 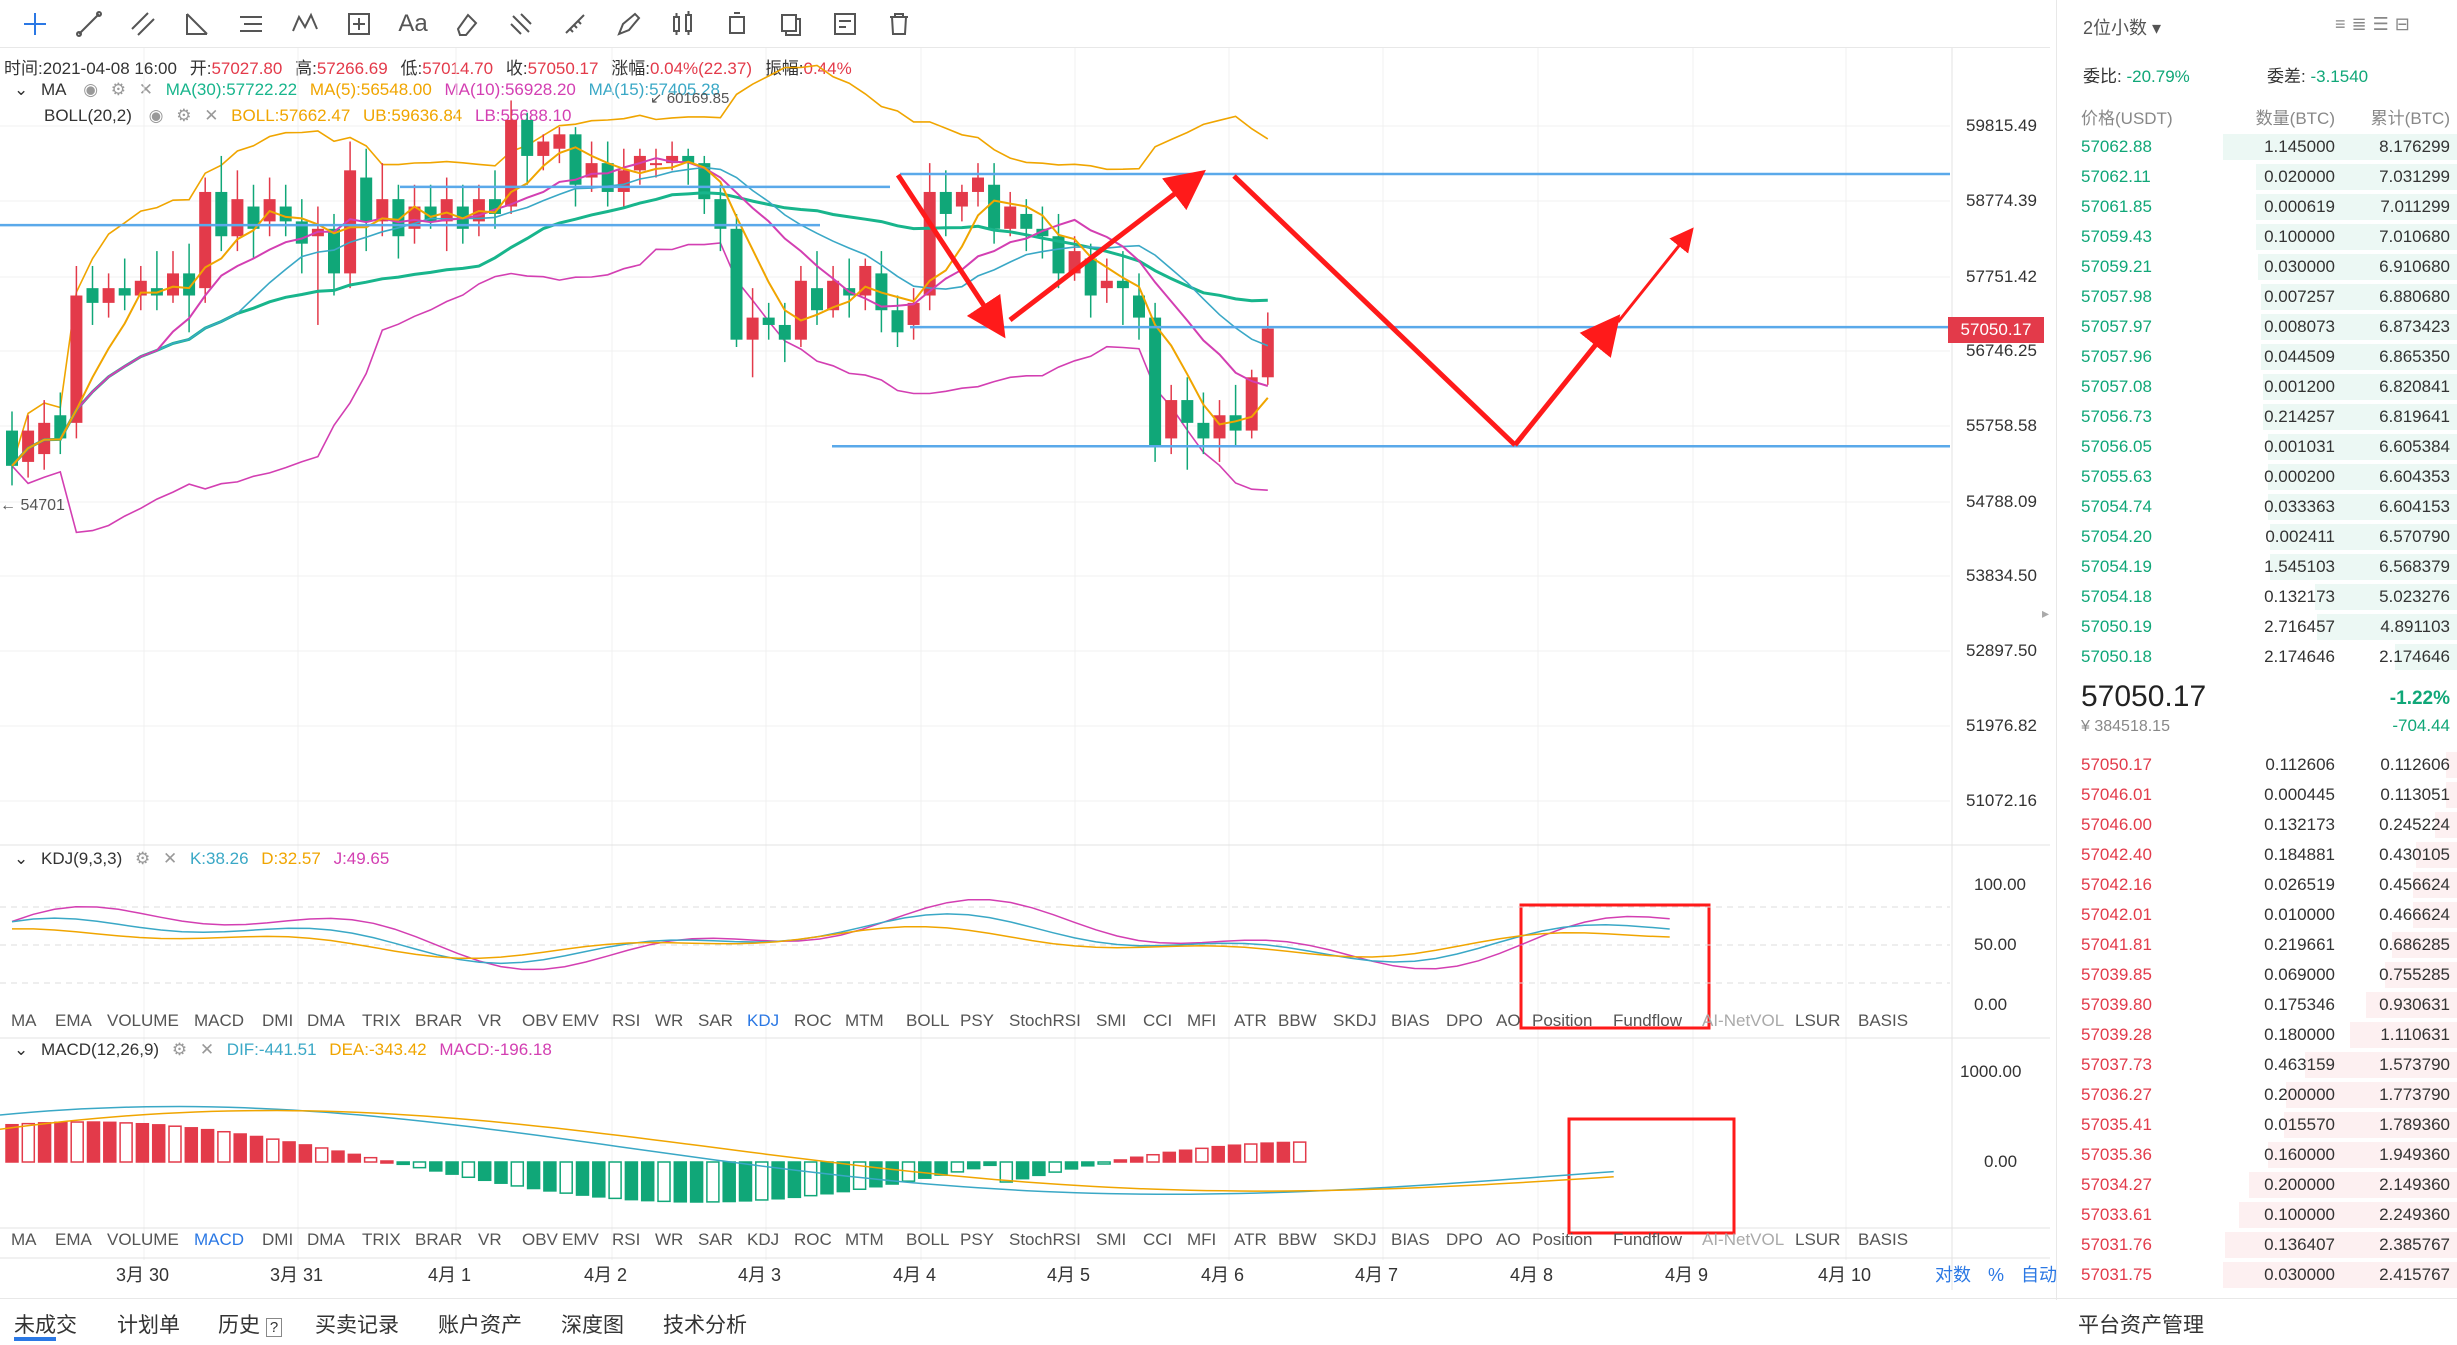 What do you see at coordinates (207, 1049) in the screenshot?
I see `close-icon: ✕` at bounding box center [207, 1049].